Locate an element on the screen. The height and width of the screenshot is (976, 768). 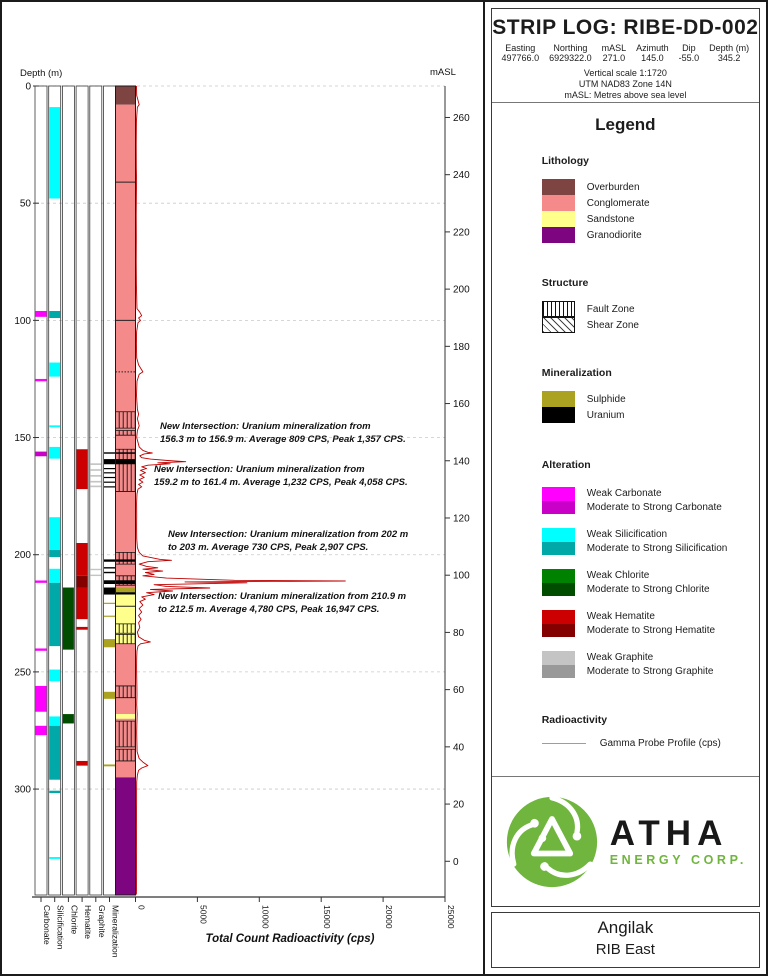
depth-tick-label: 200 is located at coordinates (22, 555).